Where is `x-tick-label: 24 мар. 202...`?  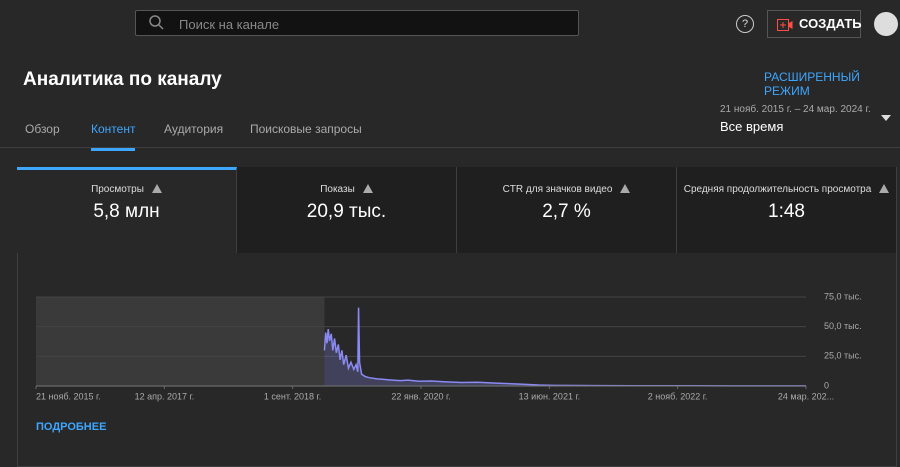 x-tick-label: 24 мар. 202... is located at coordinates (806, 396).